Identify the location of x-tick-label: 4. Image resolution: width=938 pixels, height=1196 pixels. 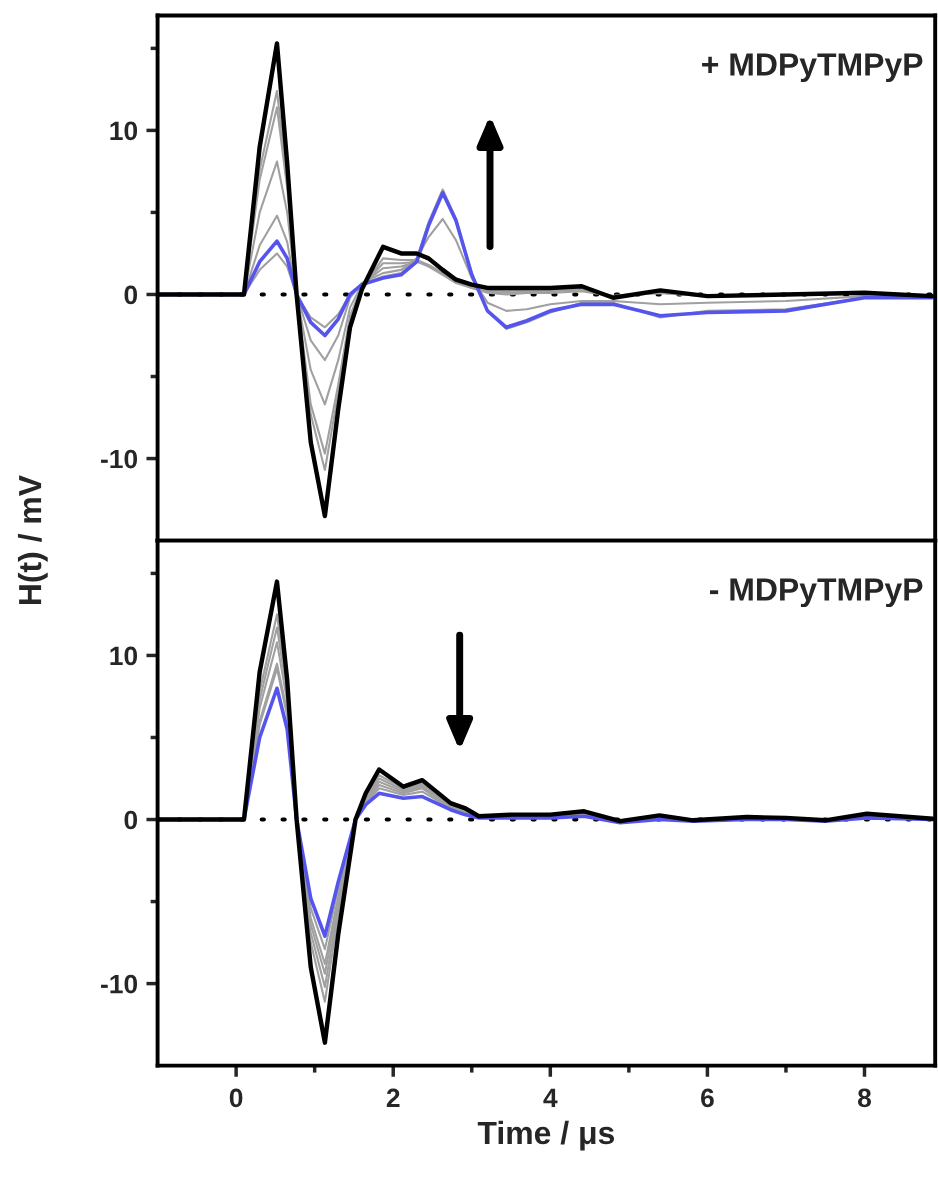
(550, 1097).